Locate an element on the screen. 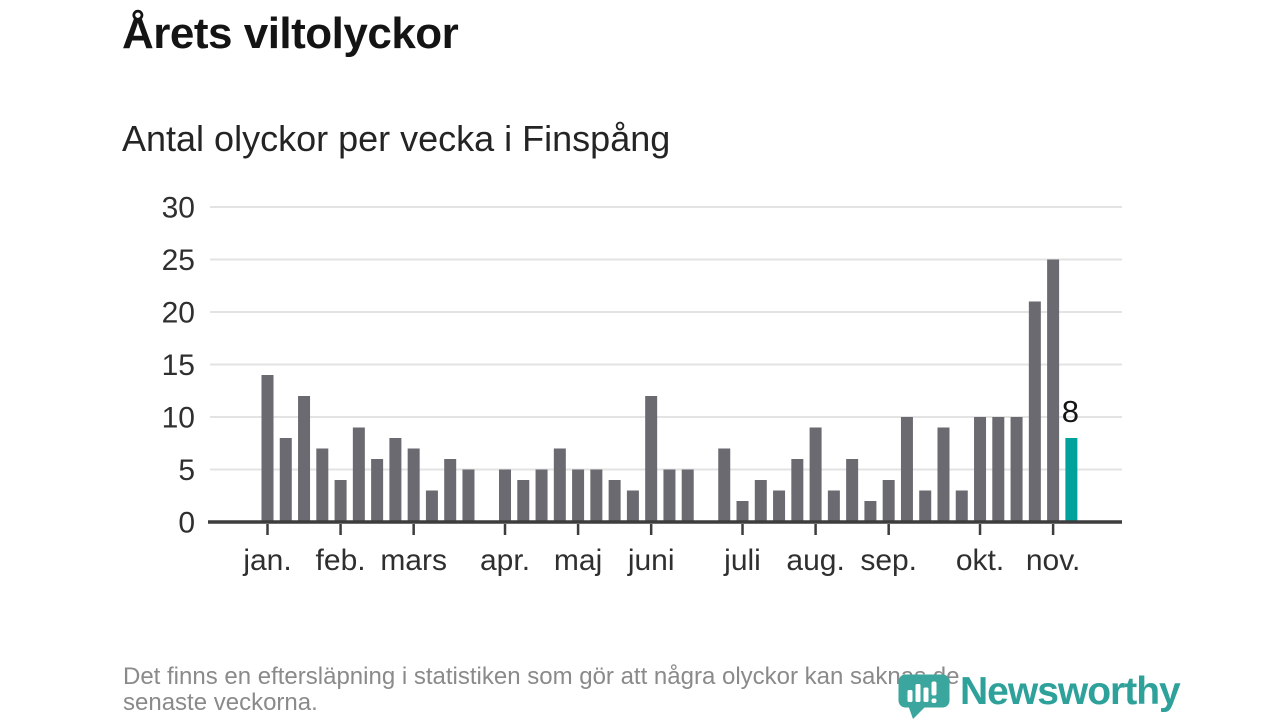 Image resolution: width=1280 pixels, height=720 pixels. x-axis-month-label: nov. is located at coordinates (1053, 560).